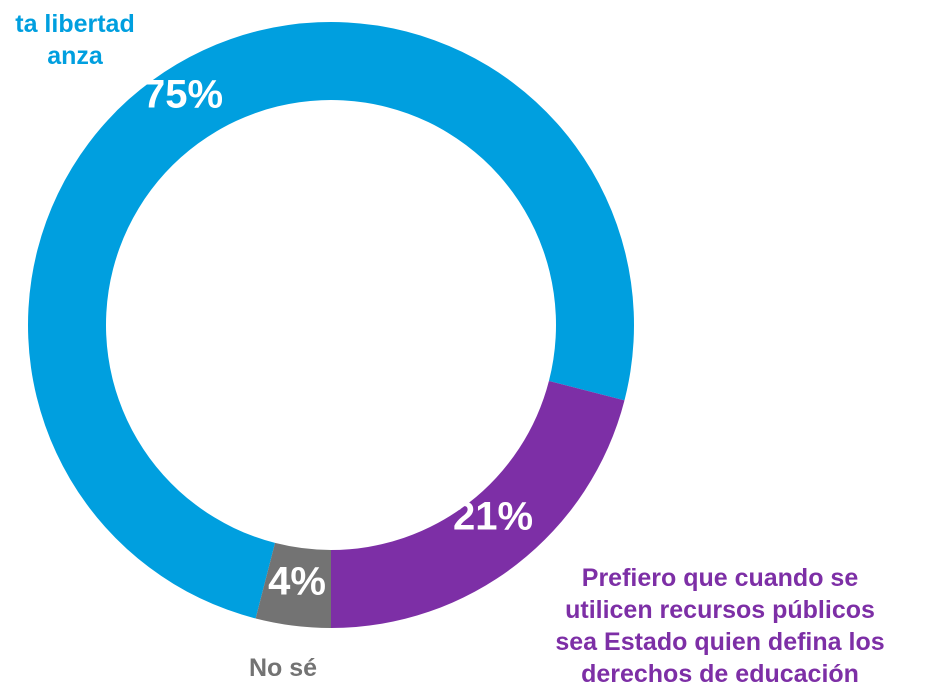 The height and width of the screenshot is (691, 929). I want to click on value-label: 75%, so click(183, 95).